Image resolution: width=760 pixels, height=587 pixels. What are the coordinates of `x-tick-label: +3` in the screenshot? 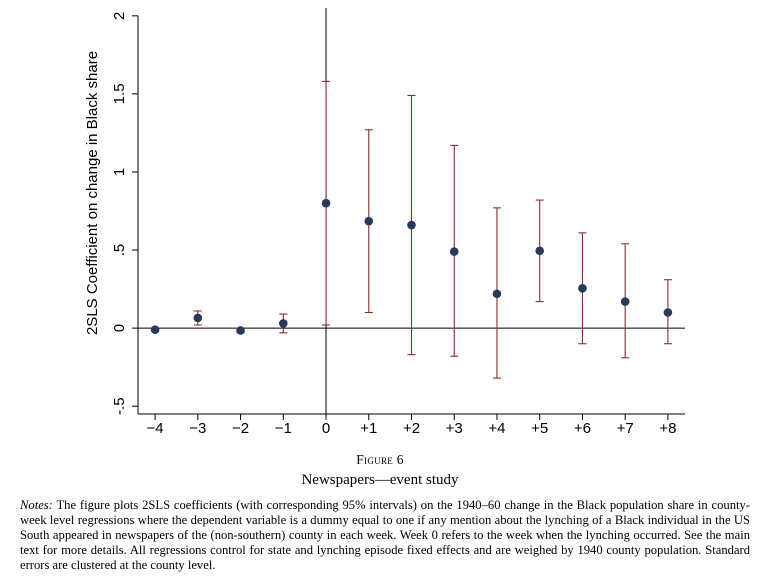 It's located at (454, 428).